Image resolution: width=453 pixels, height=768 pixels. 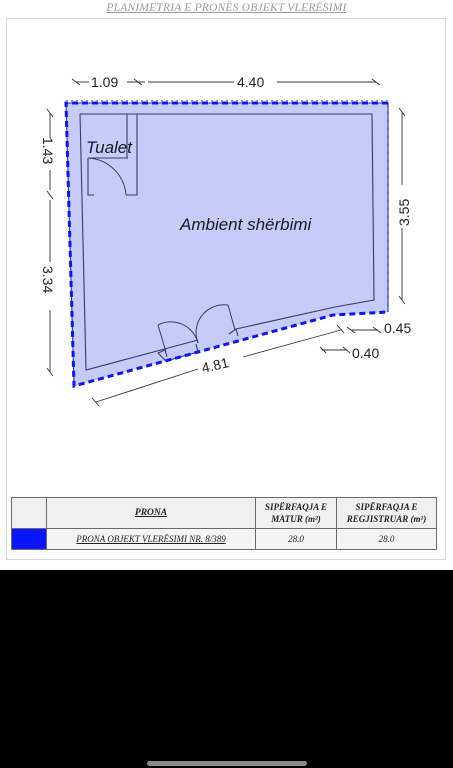 I want to click on legend-header-prona: PRONA, so click(x=151, y=513).